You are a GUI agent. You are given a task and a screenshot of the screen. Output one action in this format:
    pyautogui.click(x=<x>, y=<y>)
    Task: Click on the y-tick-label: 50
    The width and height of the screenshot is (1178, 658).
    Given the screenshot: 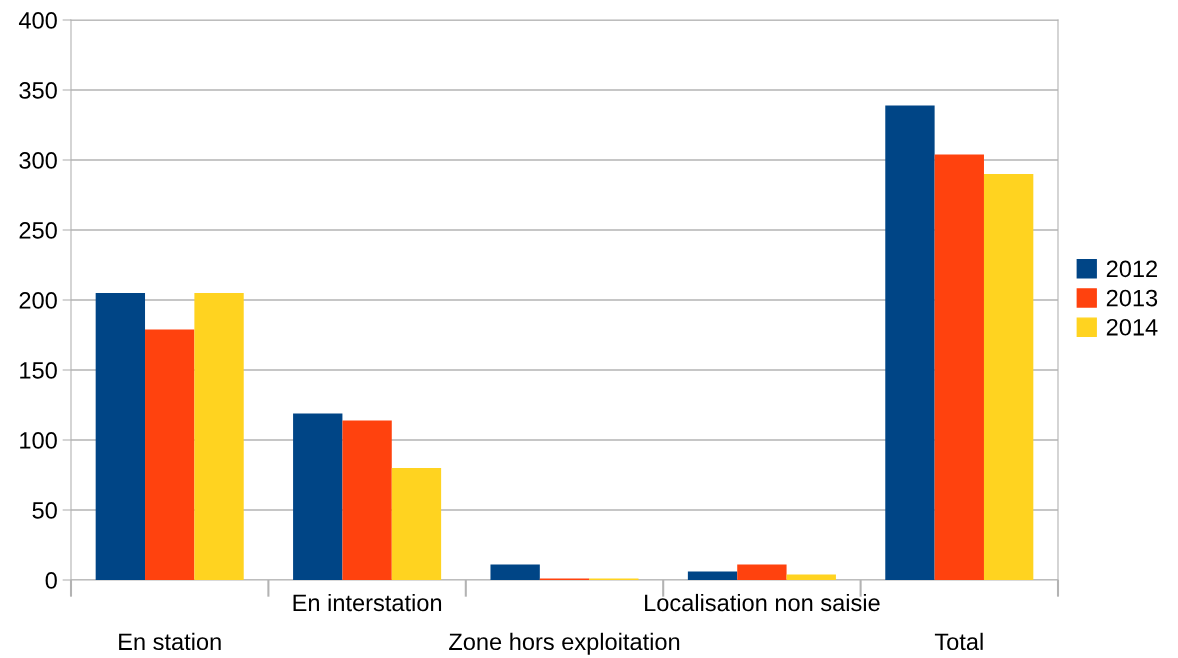 What is the action you would take?
    pyautogui.click(x=44, y=510)
    